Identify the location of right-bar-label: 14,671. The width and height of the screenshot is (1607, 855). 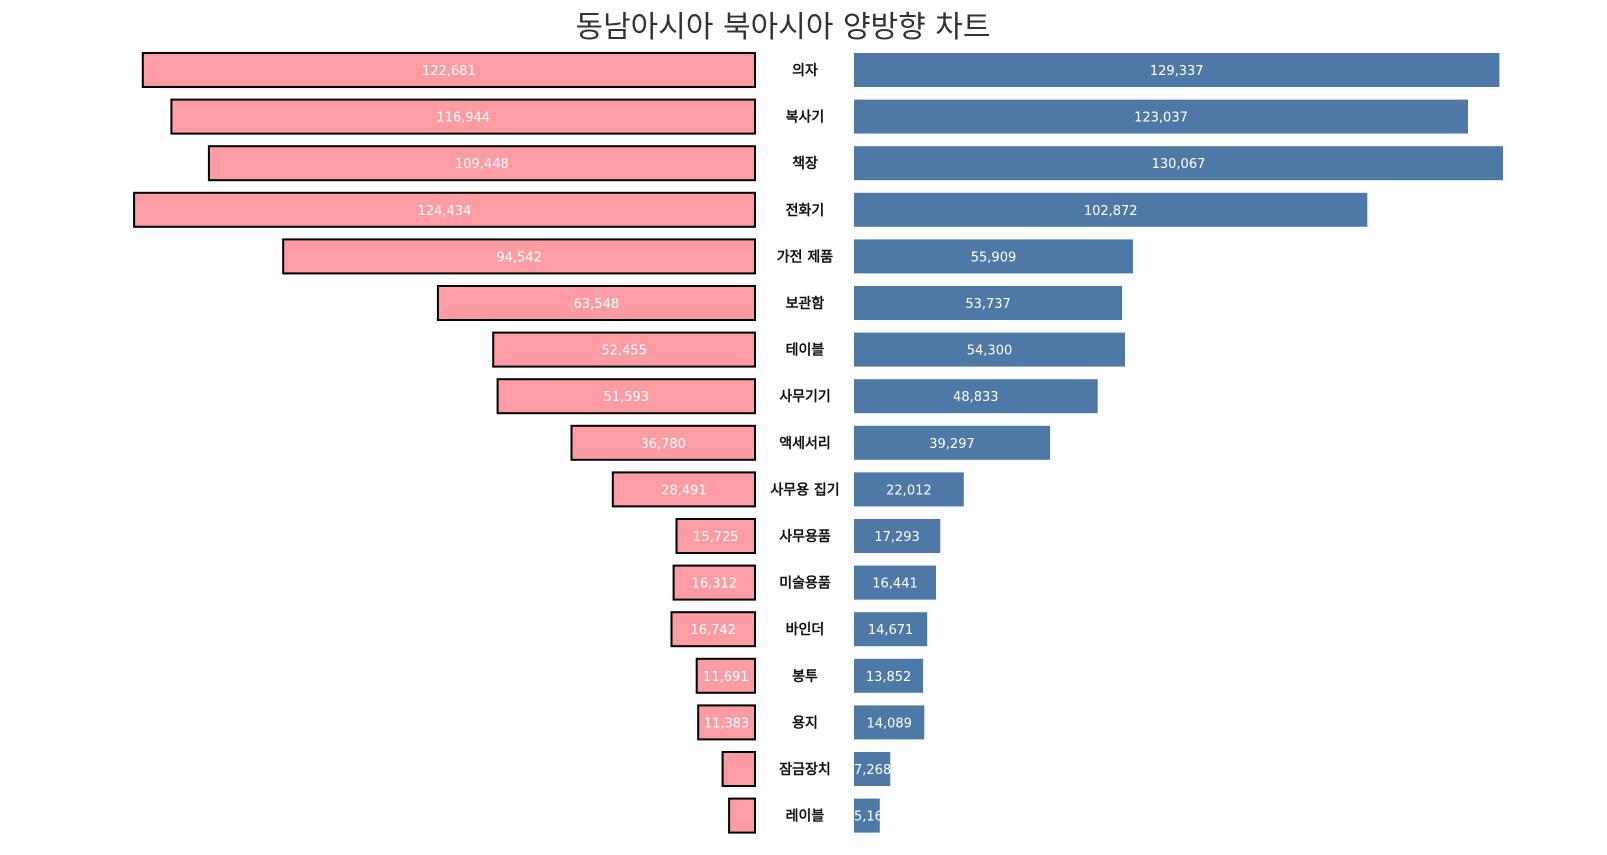
(891, 630).